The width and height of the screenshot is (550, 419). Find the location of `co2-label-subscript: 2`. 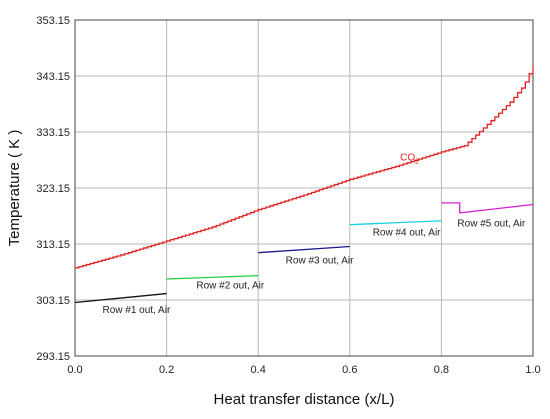

co2-label-subscript: 2 is located at coordinates (417, 161).